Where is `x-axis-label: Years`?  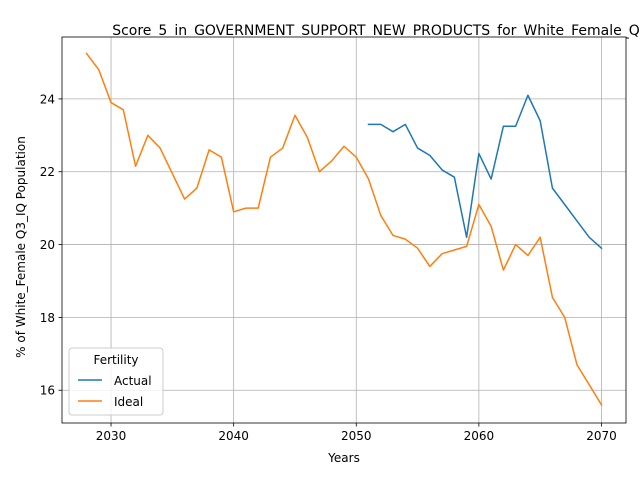
x-axis-label: Years is located at coordinates (343, 458).